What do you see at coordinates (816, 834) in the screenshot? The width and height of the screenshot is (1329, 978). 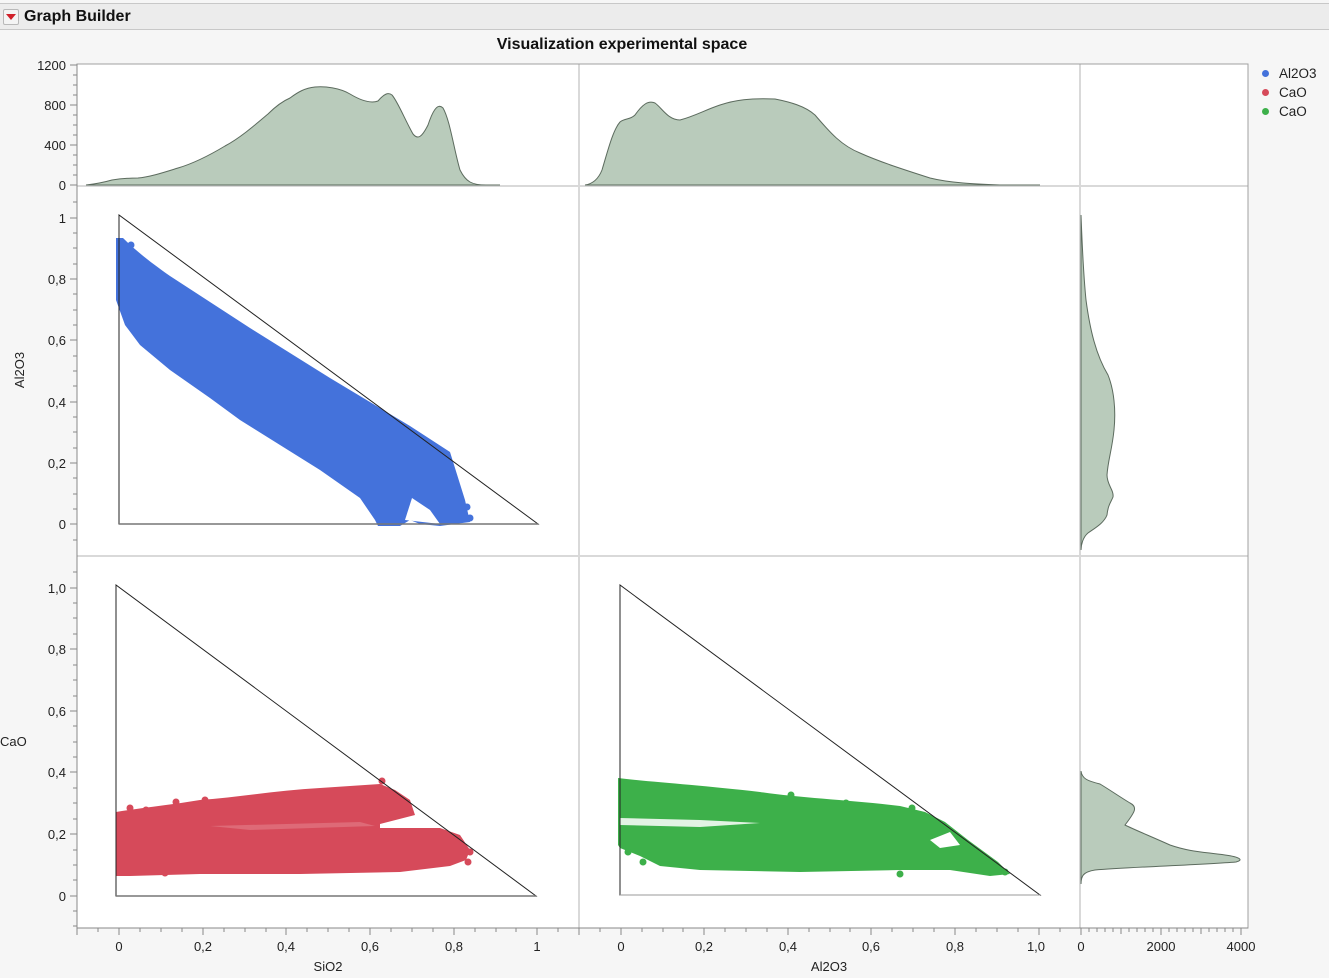 I see `scatter-points-green` at bounding box center [816, 834].